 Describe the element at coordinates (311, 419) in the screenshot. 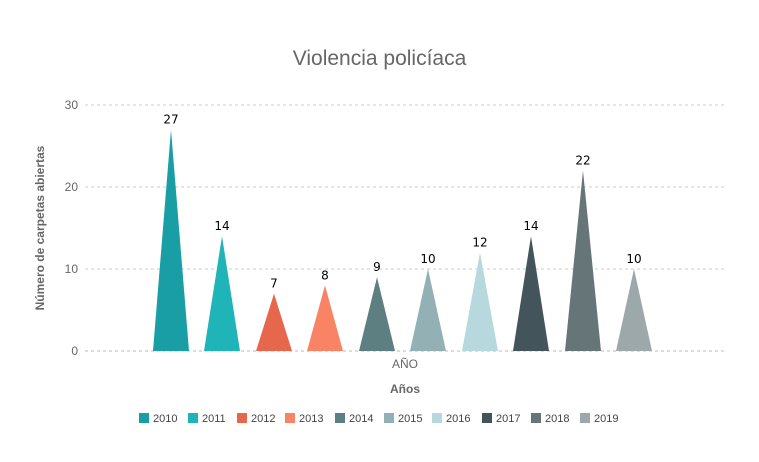

I see `legend-label-2013: 2013` at that location.